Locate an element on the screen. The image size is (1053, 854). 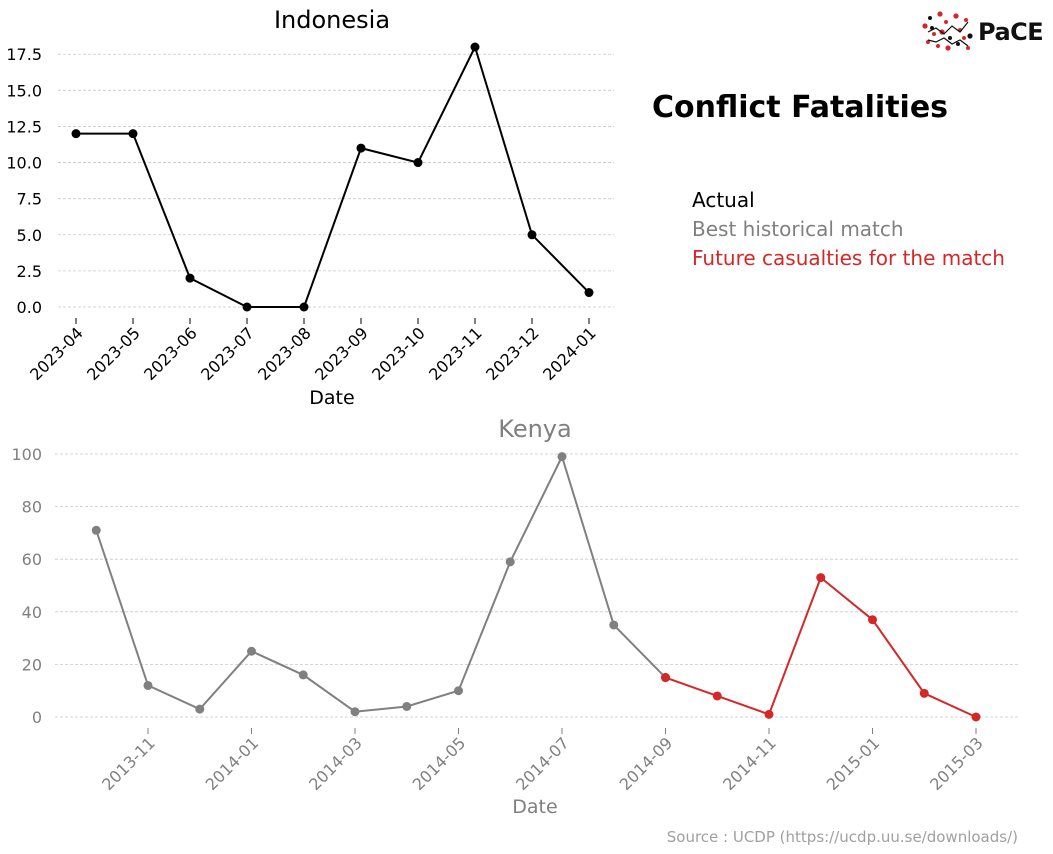
x-tick-label: 2014-05 is located at coordinates (439, 763).